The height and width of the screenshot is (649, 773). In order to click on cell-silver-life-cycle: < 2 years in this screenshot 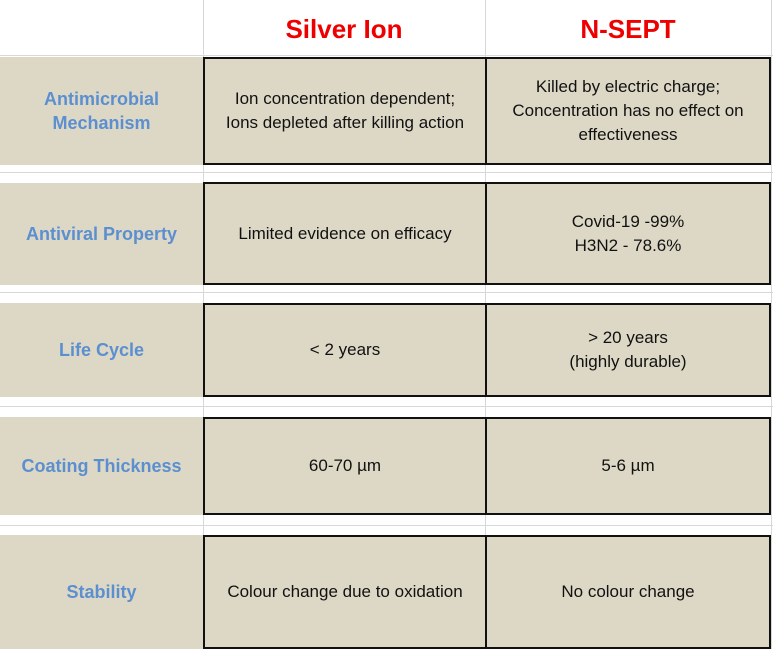, I will do `click(345, 350)`.